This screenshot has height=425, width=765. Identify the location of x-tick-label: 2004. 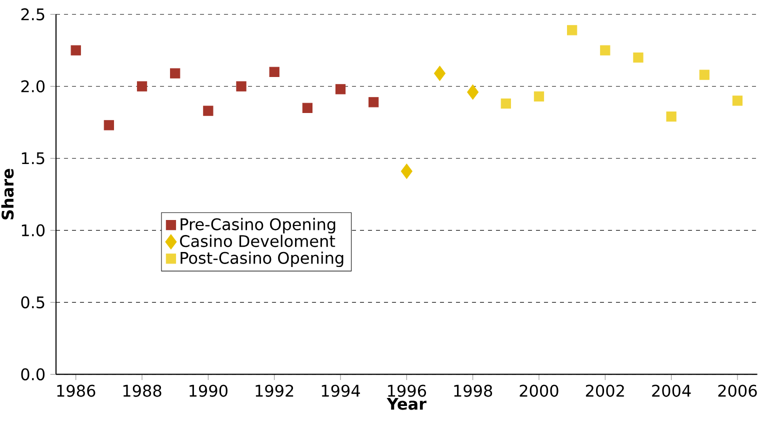
(671, 390).